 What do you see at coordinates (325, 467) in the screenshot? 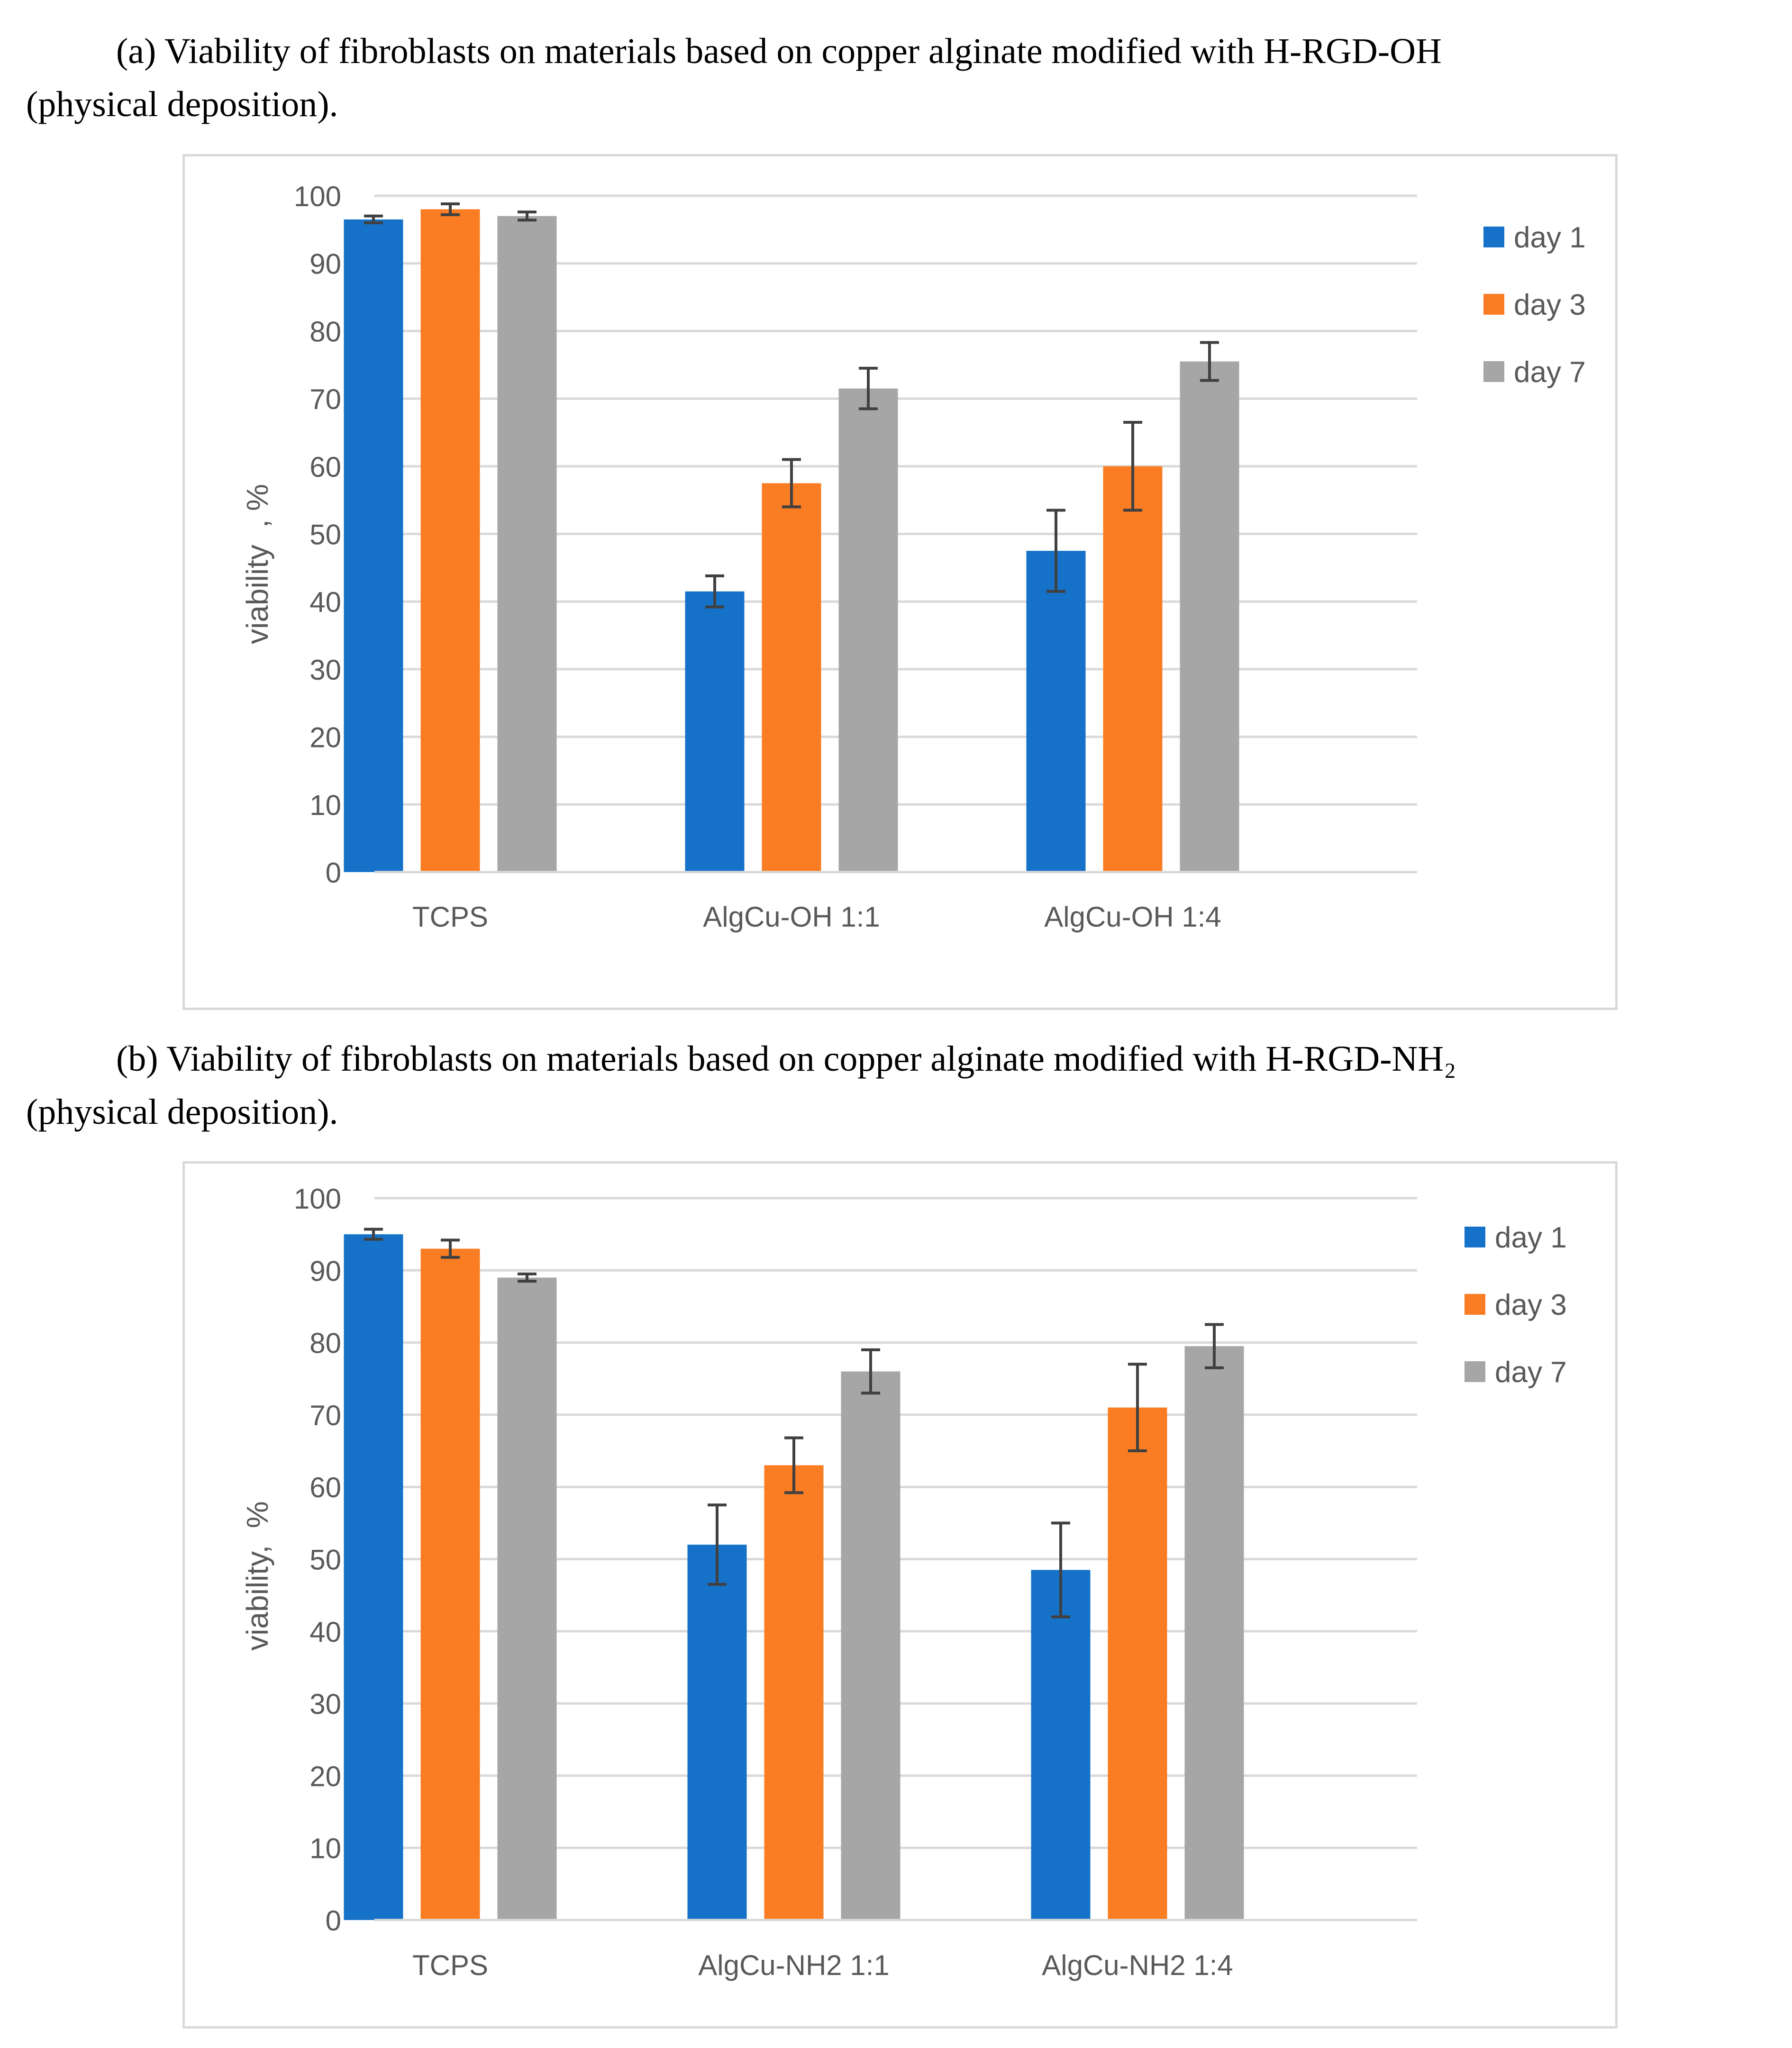
I see `chart-a-ytick-label: 60` at bounding box center [325, 467].